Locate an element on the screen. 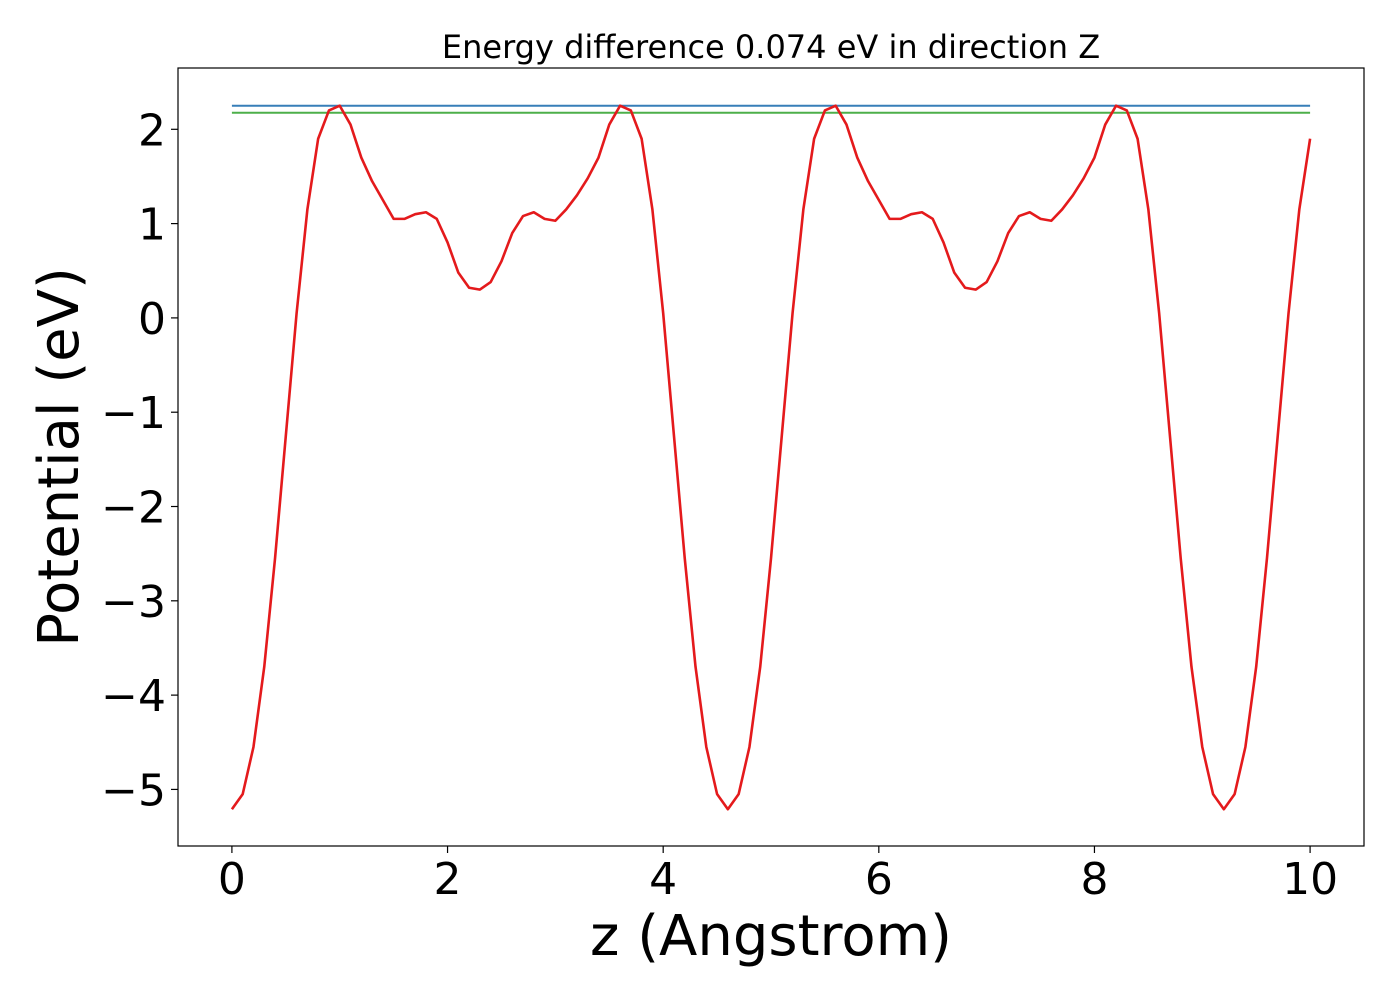 This screenshot has height=1000, width=1400. y-tick-label: −1 is located at coordinates (133, 413).